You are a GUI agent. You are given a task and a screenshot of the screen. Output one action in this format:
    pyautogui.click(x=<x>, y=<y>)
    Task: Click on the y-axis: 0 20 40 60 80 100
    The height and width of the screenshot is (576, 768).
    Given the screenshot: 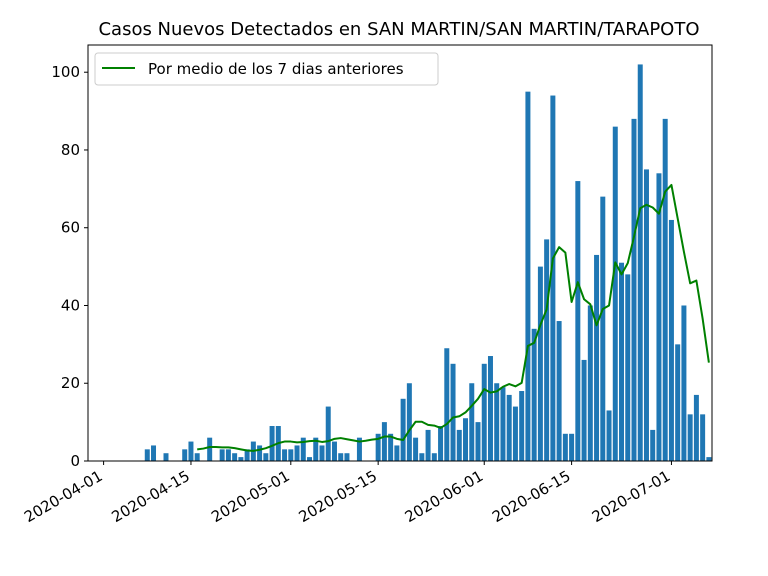 What is the action you would take?
    pyautogui.click(x=69, y=266)
    